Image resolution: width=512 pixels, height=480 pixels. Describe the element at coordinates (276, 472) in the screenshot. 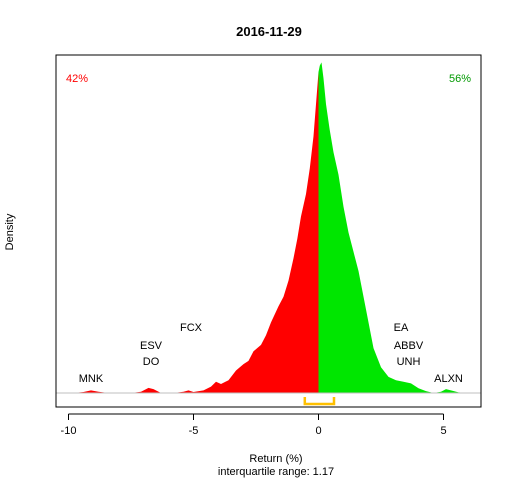

I see `iqr-subtitle: interquartile range: 1.17` at that location.